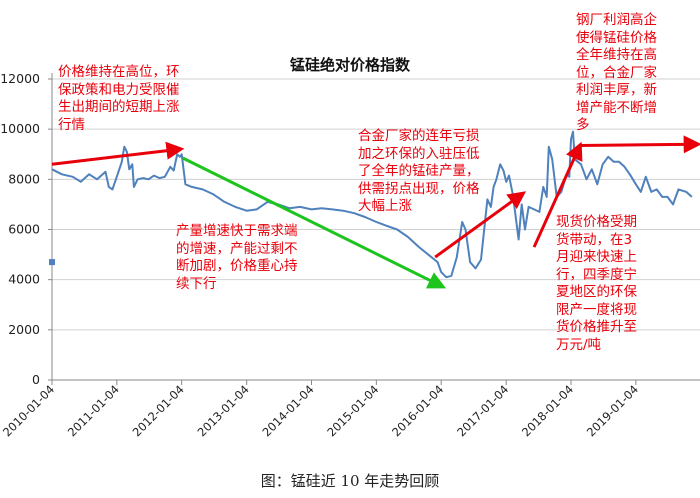 The width and height of the screenshot is (700, 498). Describe the element at coordinates (20, 78) in the screenshot. I see `y-tick-label: 12000` at that location.